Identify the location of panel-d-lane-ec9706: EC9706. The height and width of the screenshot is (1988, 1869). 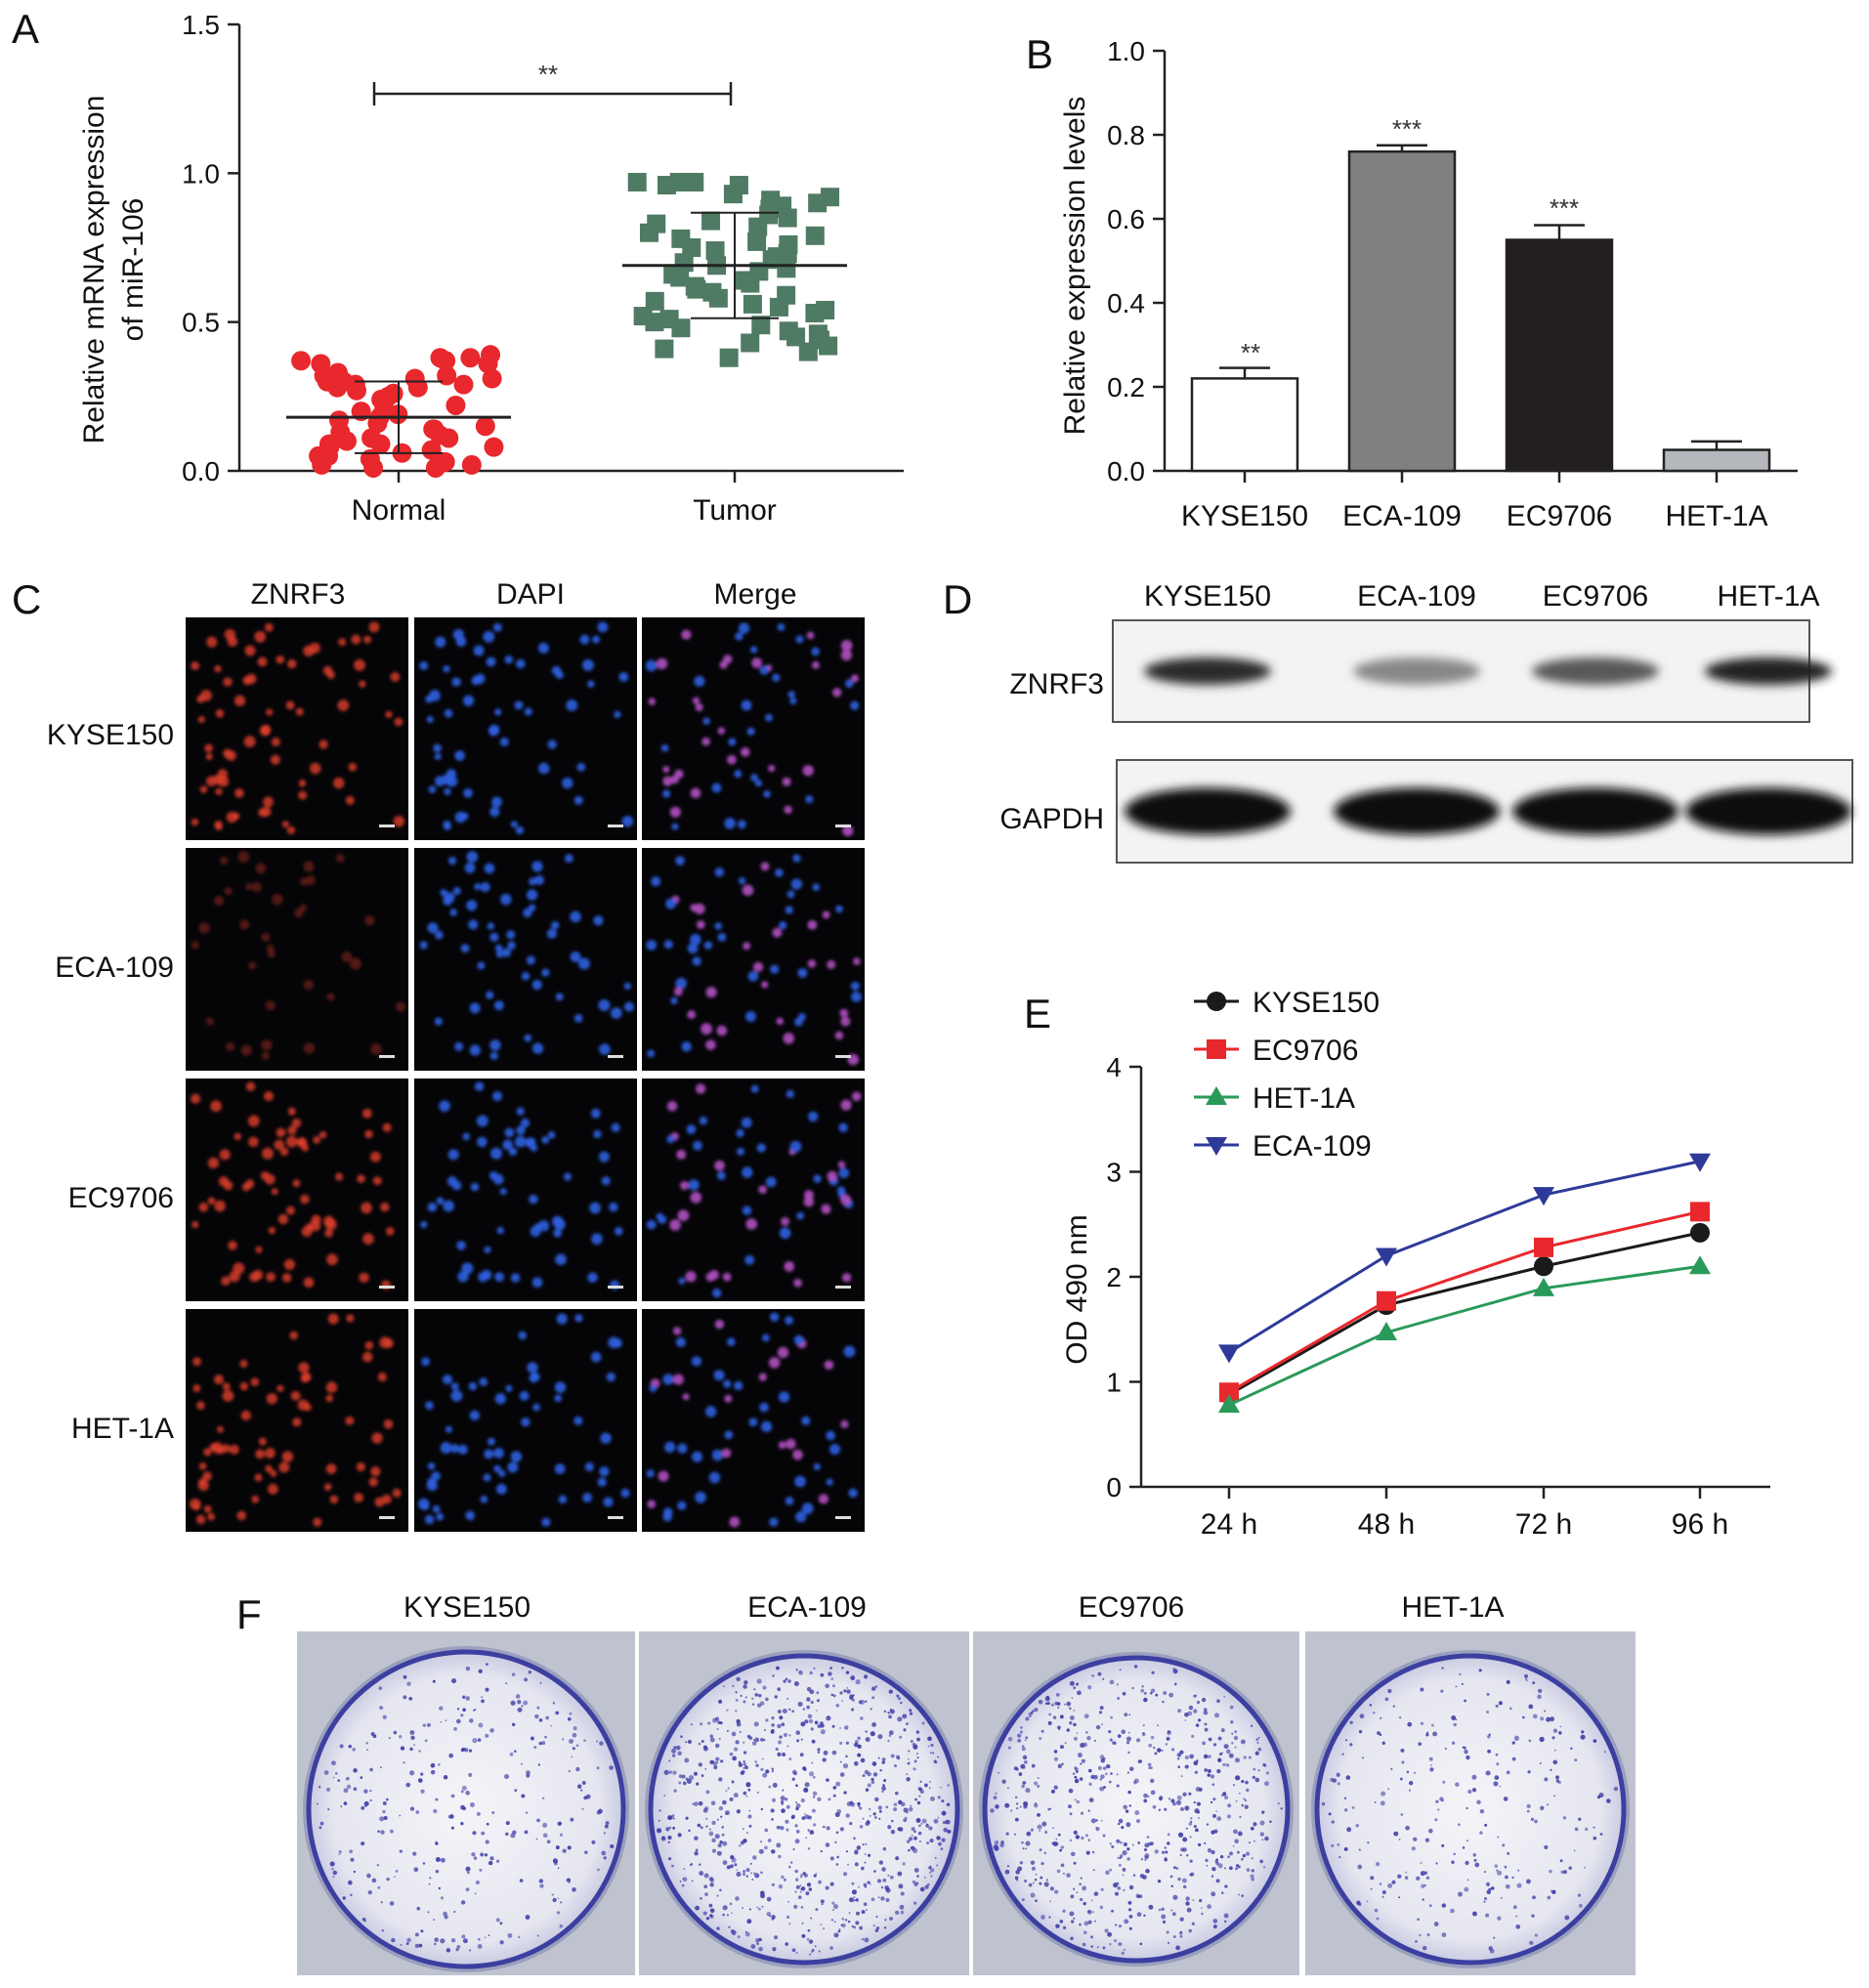
(1595, 596).